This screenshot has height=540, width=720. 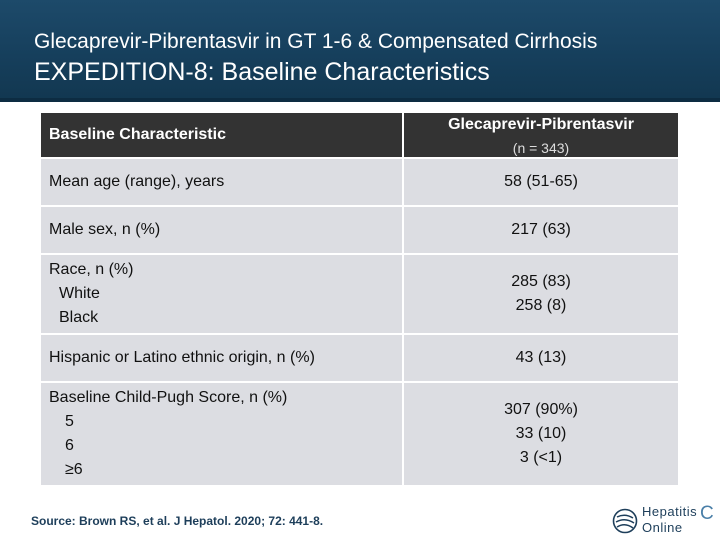 What do you see at coordinates (541, 281) in the screenshot?
I see `row-value: 285 (83)` at bounding box center [541, 281].